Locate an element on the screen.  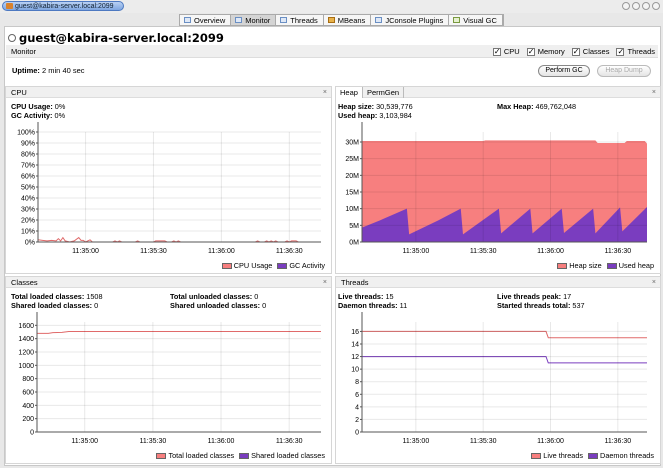
stat-value: 0 is located at coordinates (264, 305).